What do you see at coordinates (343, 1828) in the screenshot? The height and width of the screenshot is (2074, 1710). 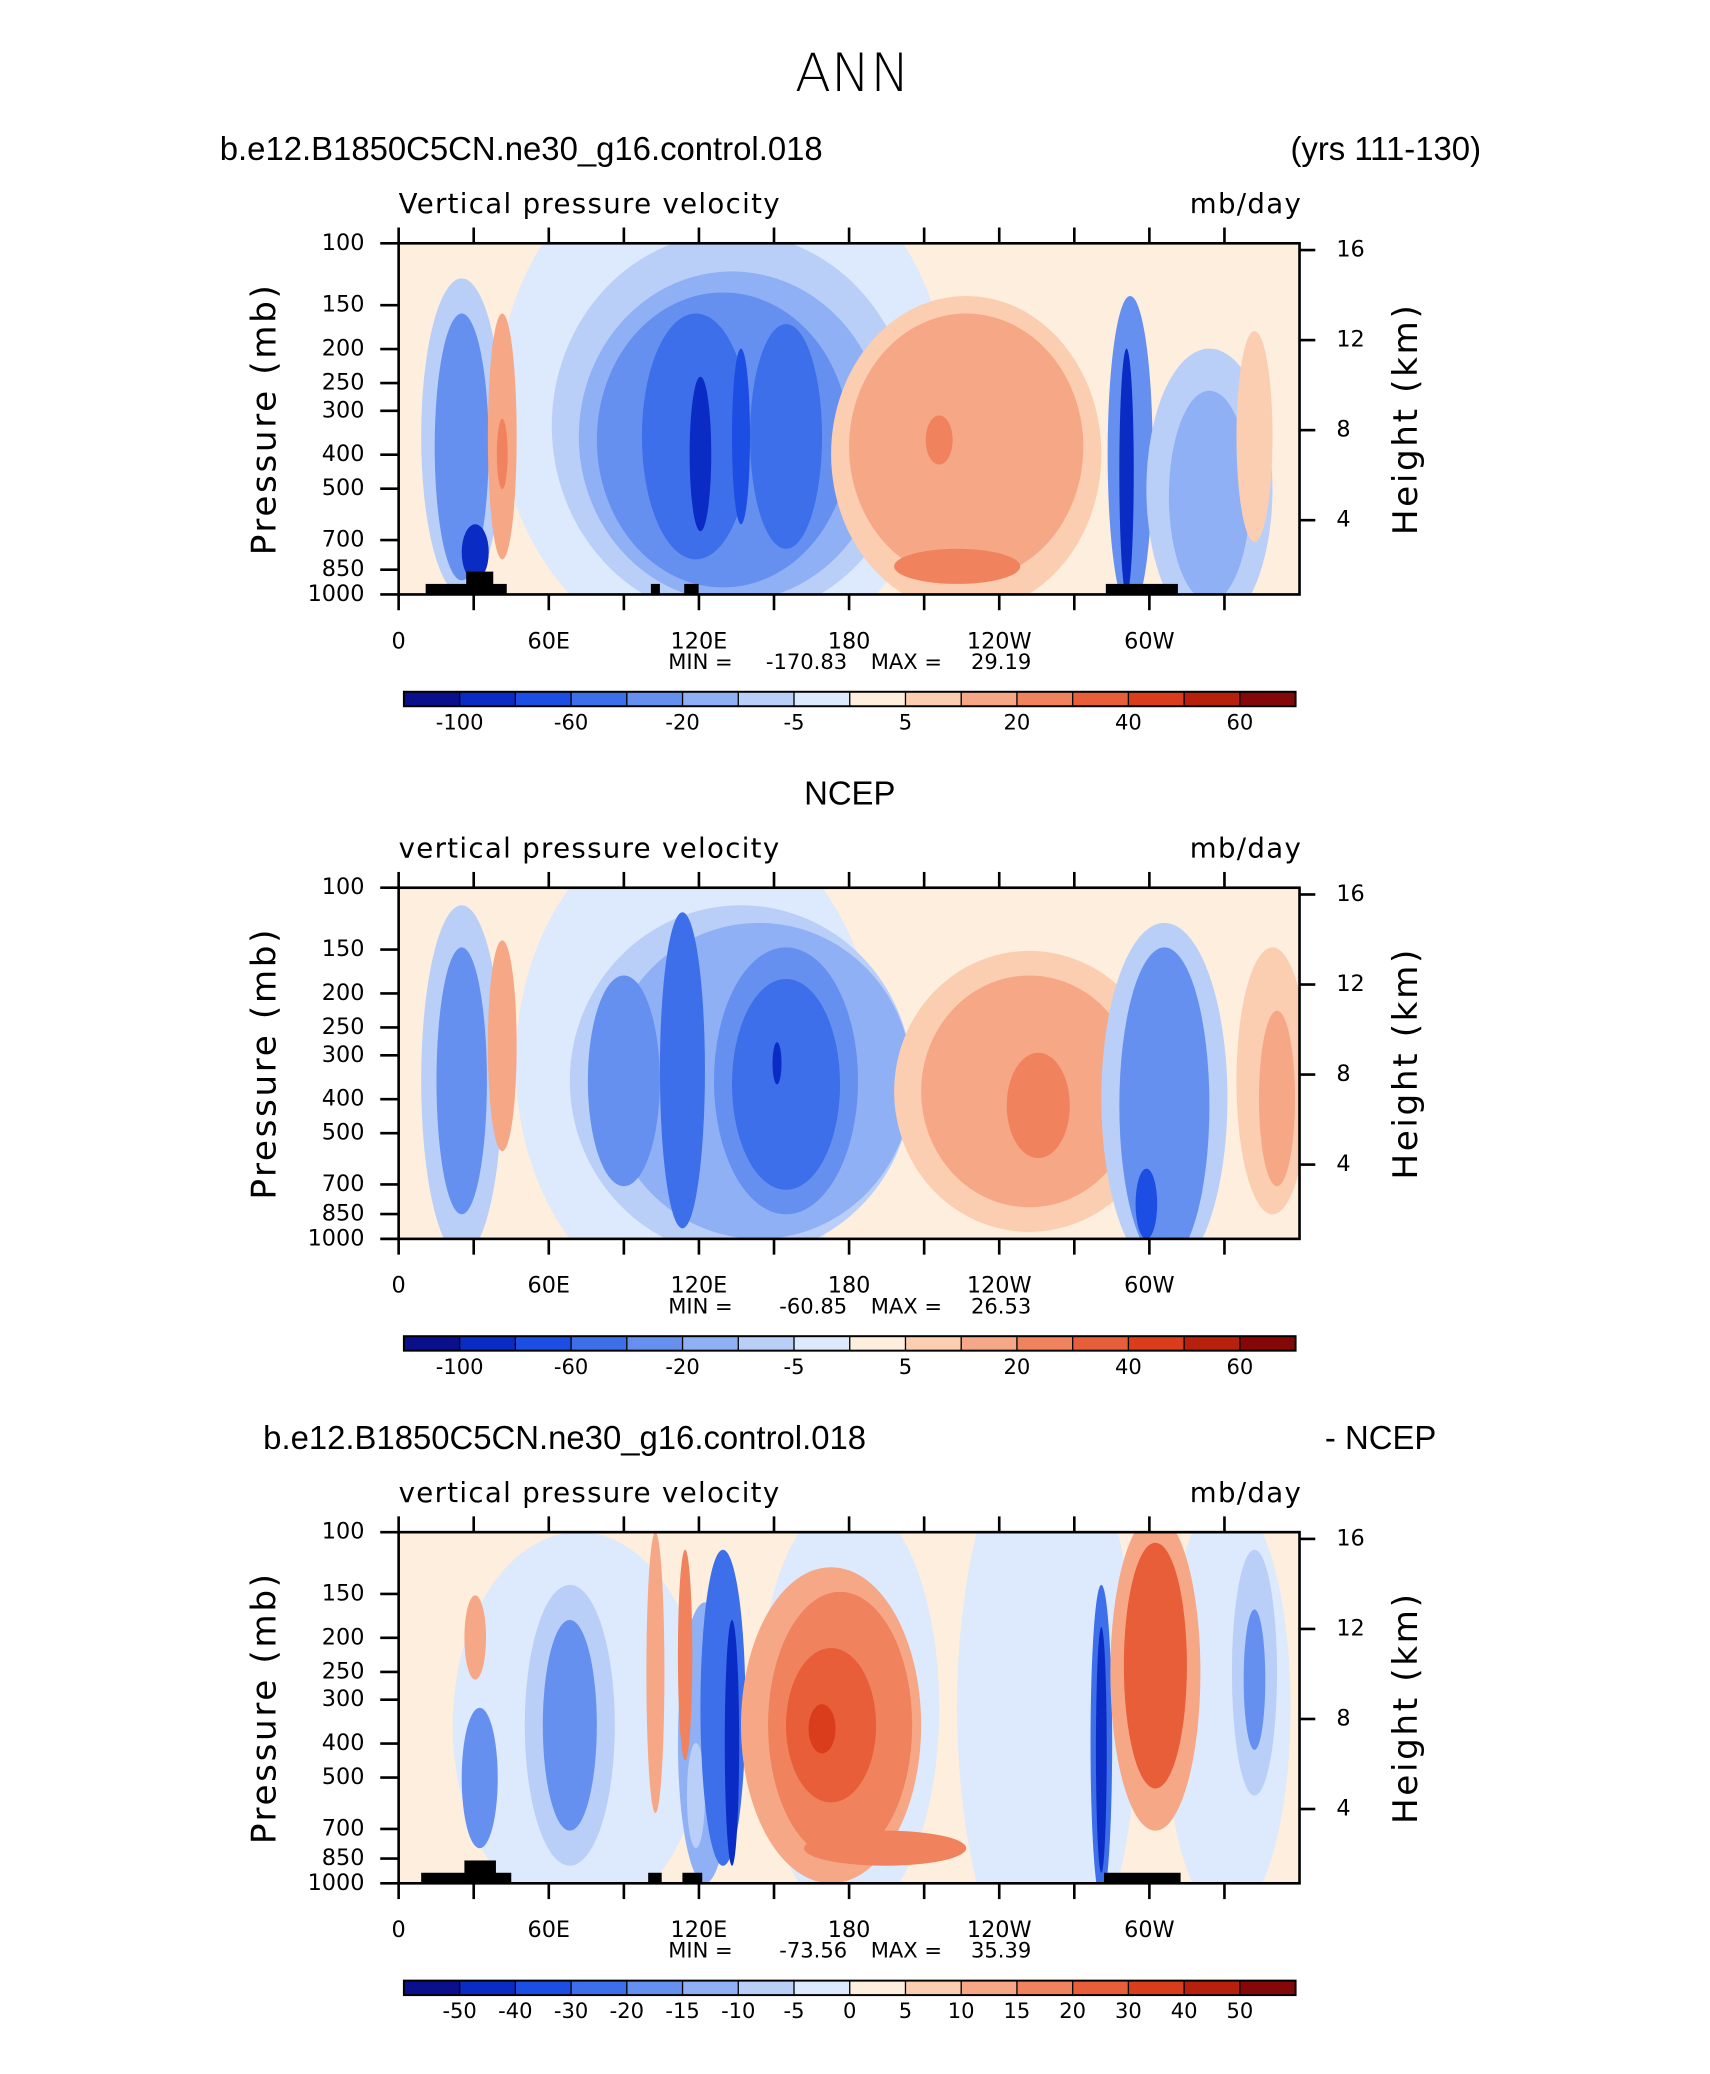 I see `y-tick-label: 700` at bounding box center [343, 1828].